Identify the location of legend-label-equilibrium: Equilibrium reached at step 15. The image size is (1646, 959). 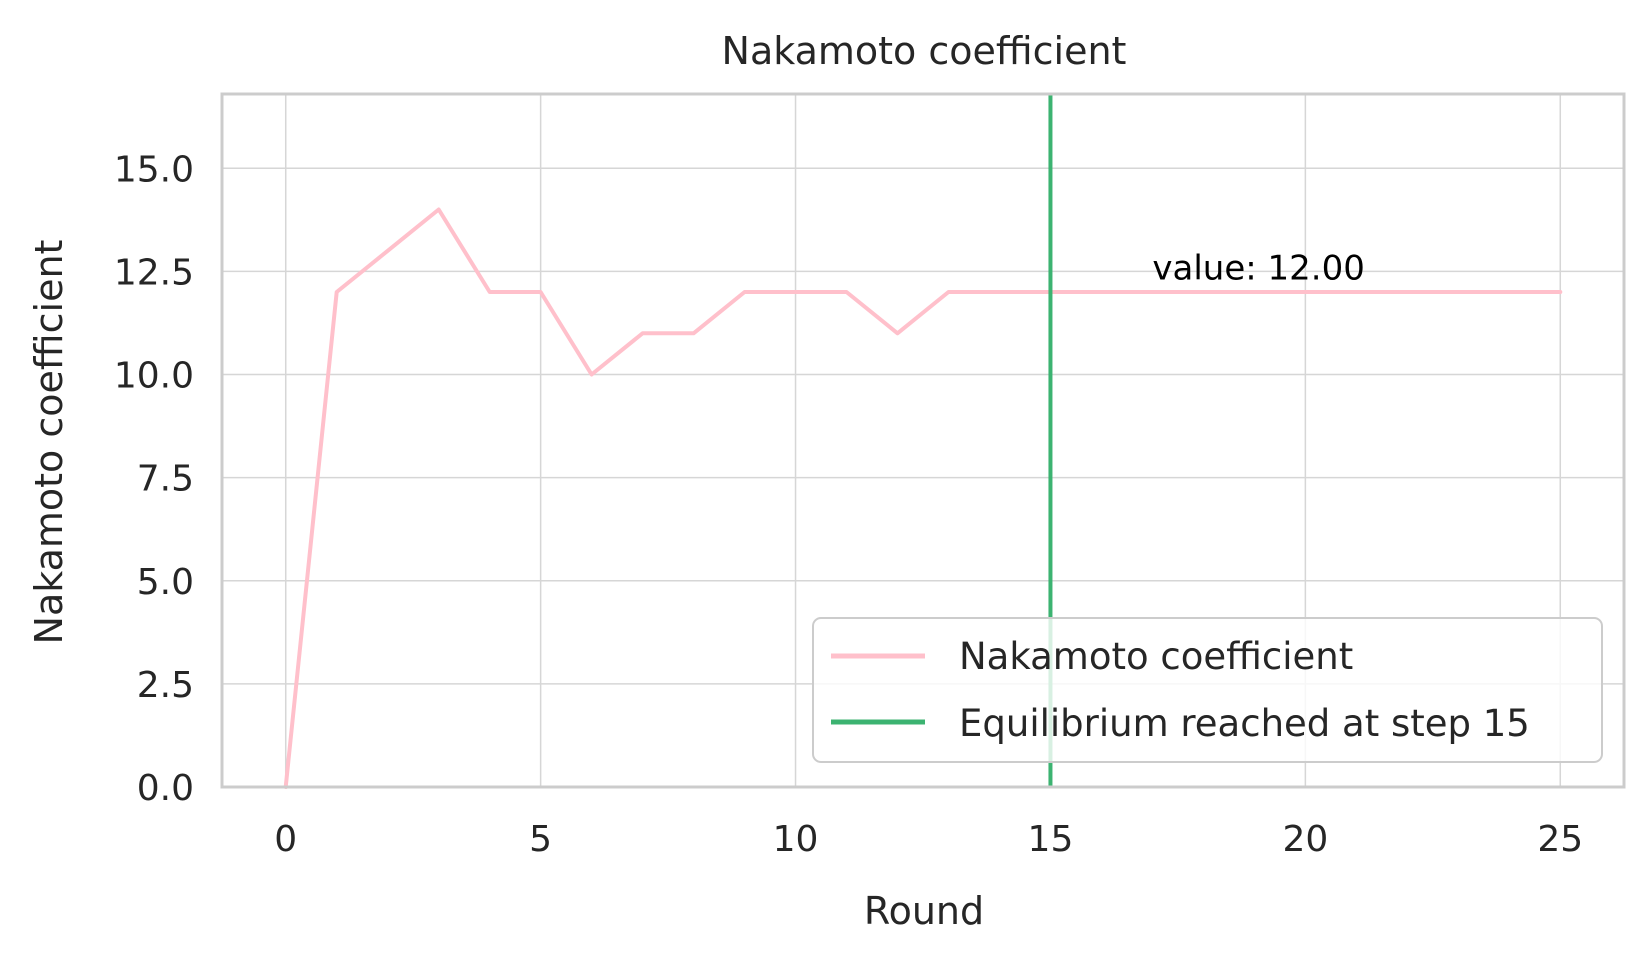
(1244, 723).